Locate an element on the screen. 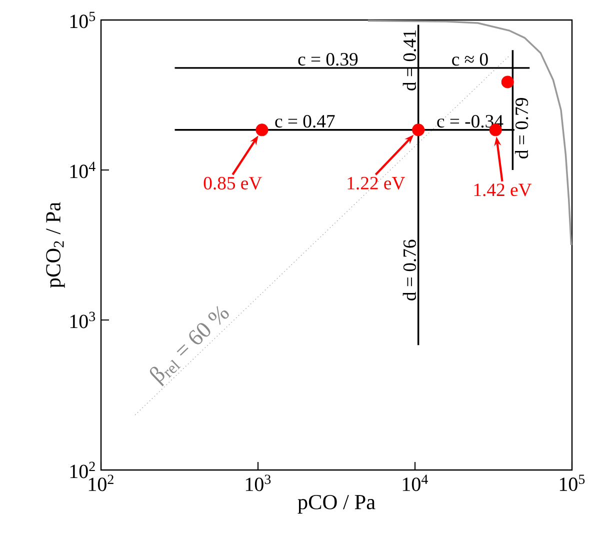 The image size is (593, 550). annotation: d = 0.79 is located at coordinates (521, 128).